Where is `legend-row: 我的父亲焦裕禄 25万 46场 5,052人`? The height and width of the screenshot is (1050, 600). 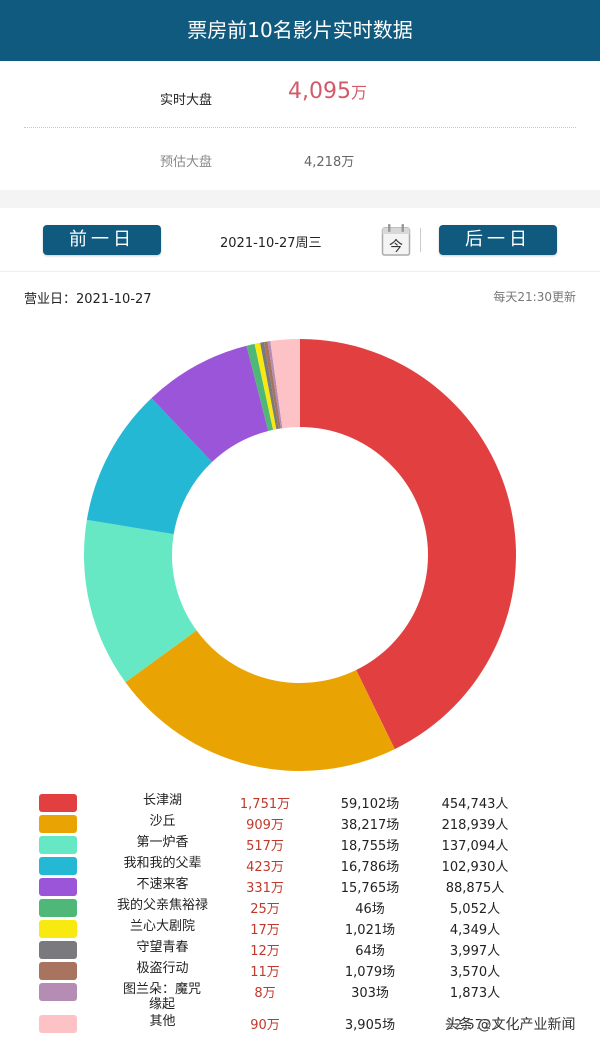 legend-row: 我的父亲焦裕禄 25万 46场 5,052人 is located at coordinates (300, 907).